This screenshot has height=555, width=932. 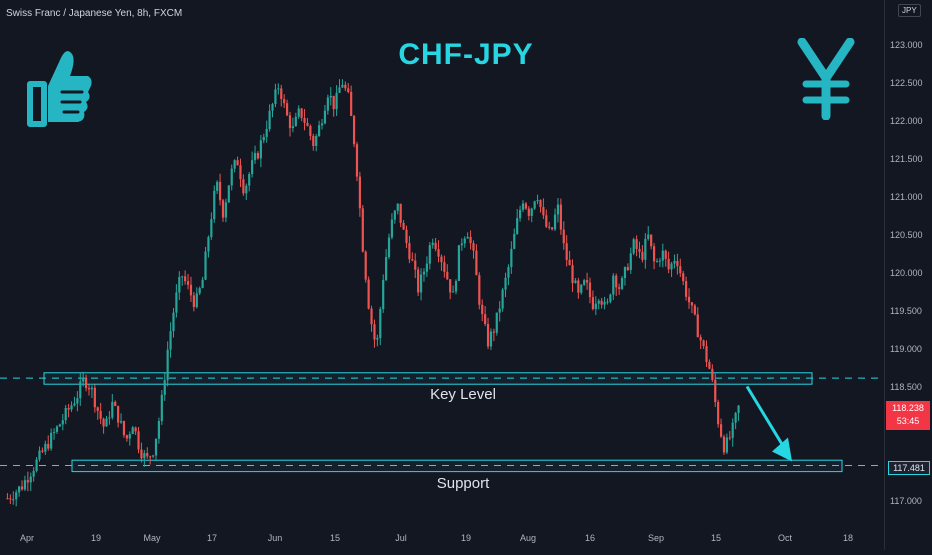 I want to click on currency-badge: JPY, so click(x=909, y=10).